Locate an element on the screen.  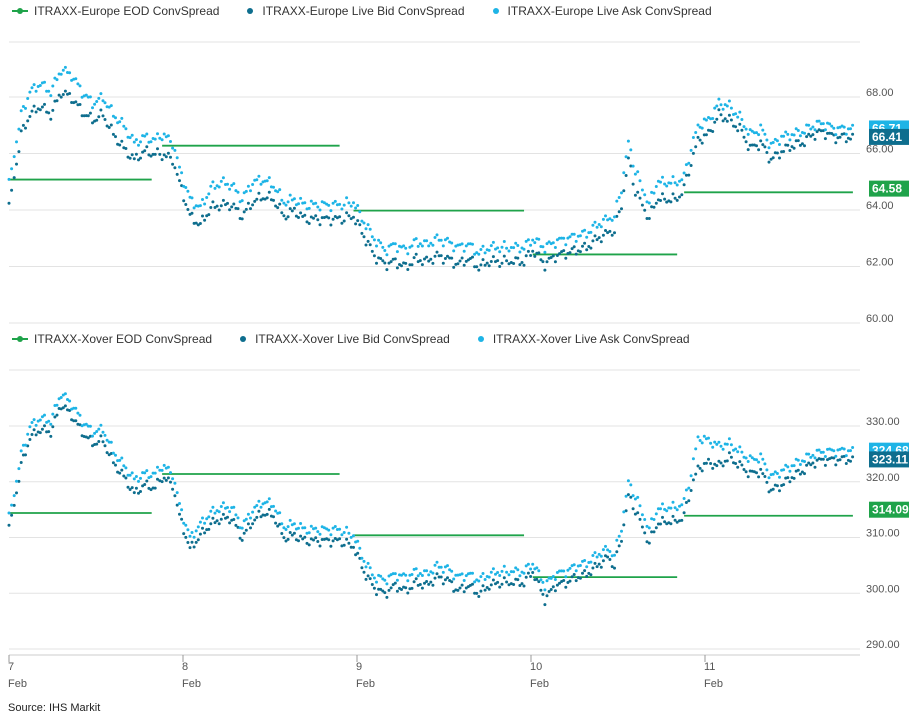
value-label-text: 314.09 is located at coordinates (890, 510).